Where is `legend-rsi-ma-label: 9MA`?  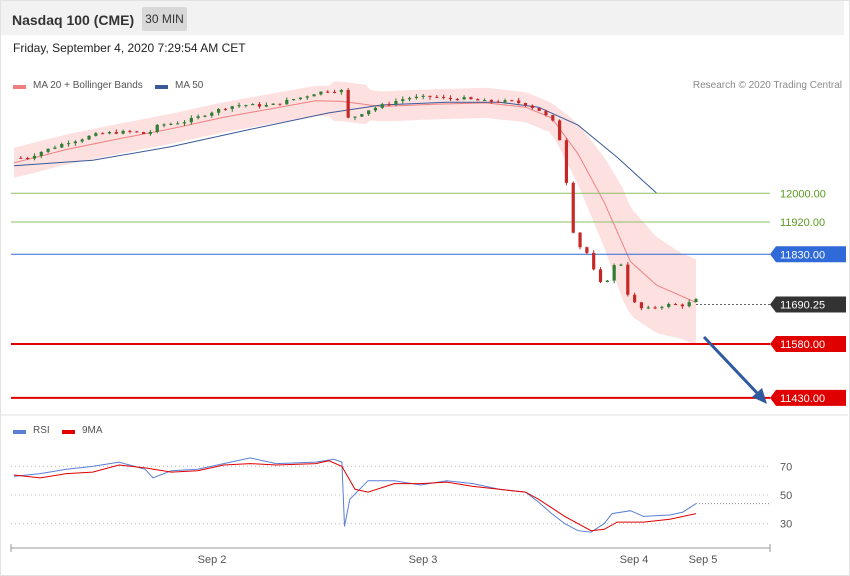 legend-rsi-ma-label: 9MA is located at coordinates (92, 430).